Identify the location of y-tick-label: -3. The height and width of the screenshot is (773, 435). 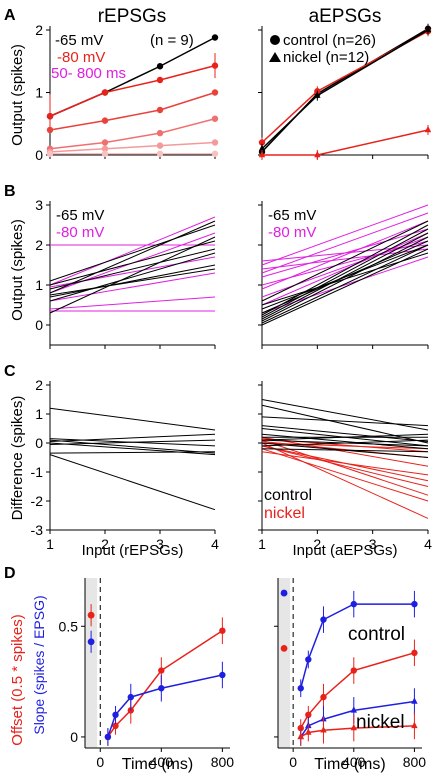
(37, 530).